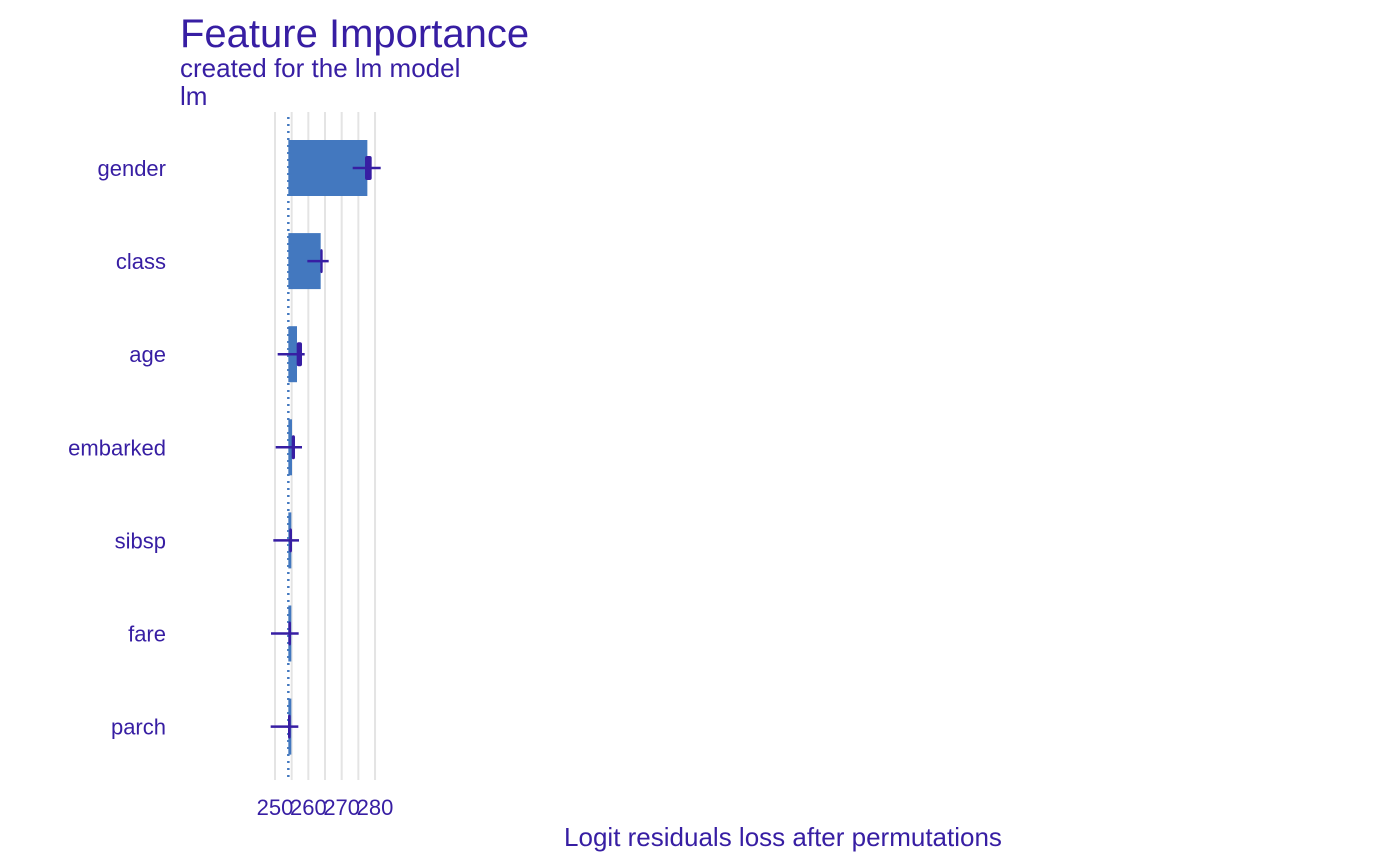 Image resolution: width=1400 pixels, height=866 pixels. What do you see at coordinates (117, 447) in the screenshot?
I see `category-label: embarked` at bounding box center [117, 447].